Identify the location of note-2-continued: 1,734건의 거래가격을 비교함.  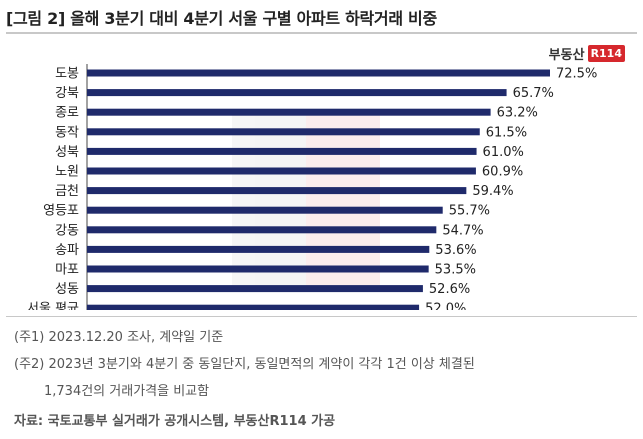
(127, 391).